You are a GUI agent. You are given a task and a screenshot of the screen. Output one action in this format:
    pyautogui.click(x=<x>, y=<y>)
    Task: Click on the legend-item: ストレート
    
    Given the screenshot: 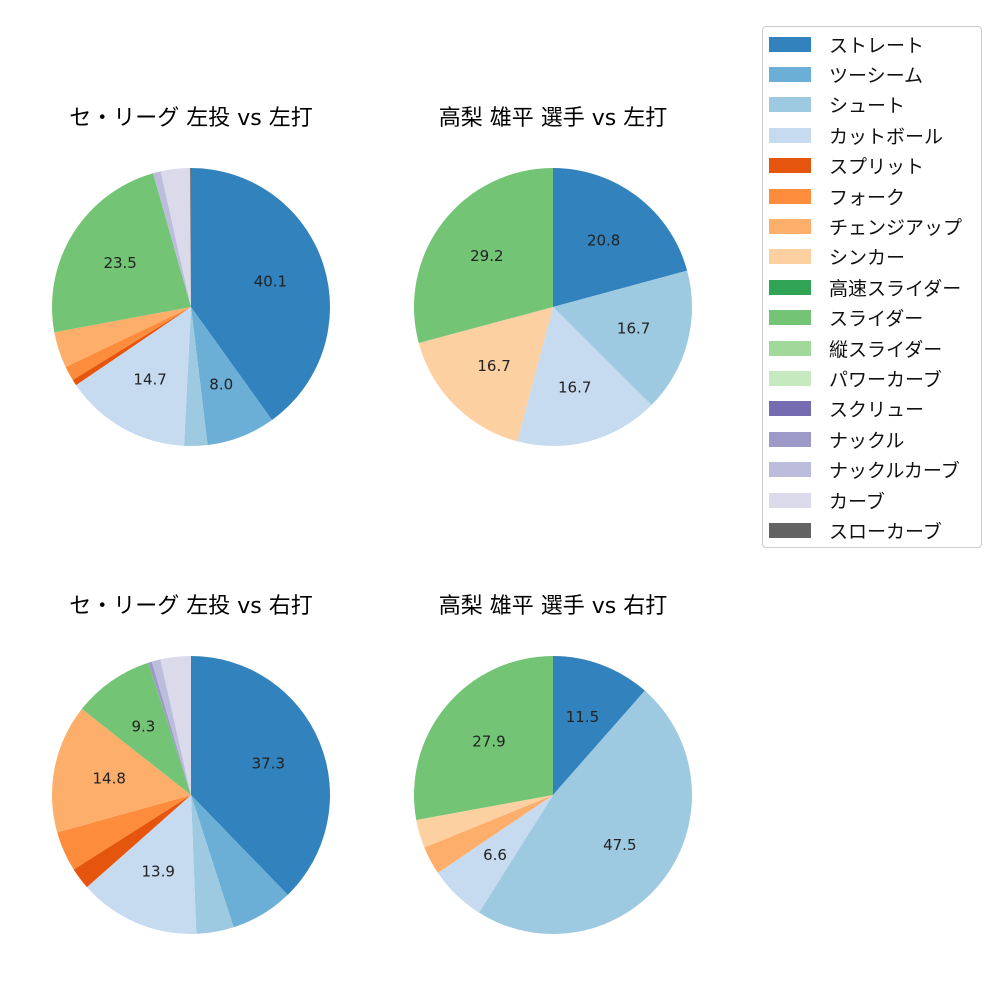 What is the action you would take?
    pyautogui.click(x=847, y=45)
    